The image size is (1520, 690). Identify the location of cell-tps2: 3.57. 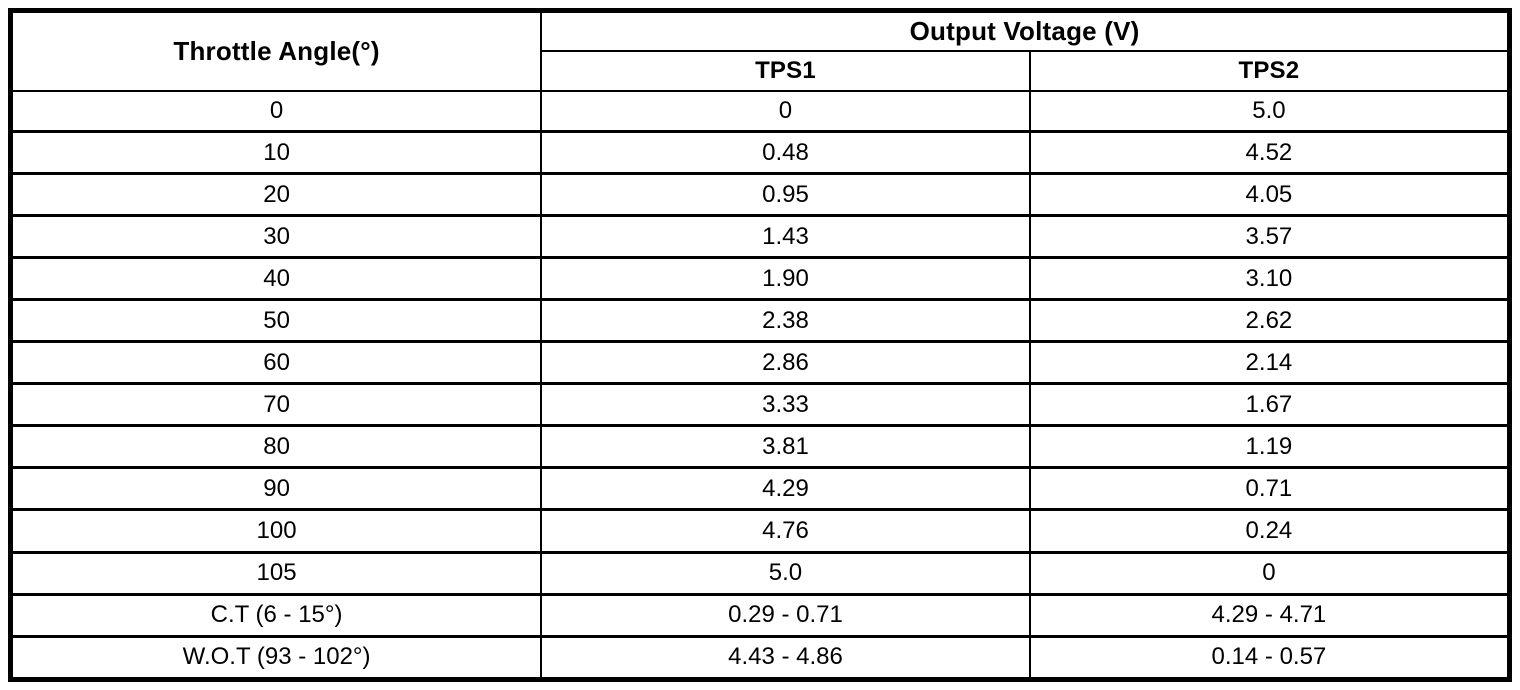
(1269, 237).